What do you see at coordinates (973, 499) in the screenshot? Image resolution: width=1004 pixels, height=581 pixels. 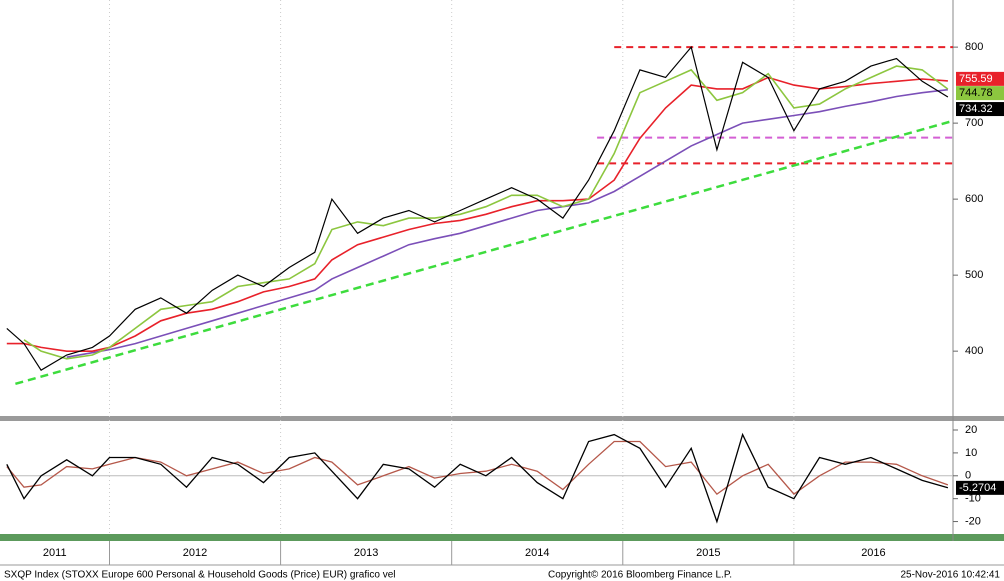 I see `y-tick-label: -10` at bounding box center [973, 499].